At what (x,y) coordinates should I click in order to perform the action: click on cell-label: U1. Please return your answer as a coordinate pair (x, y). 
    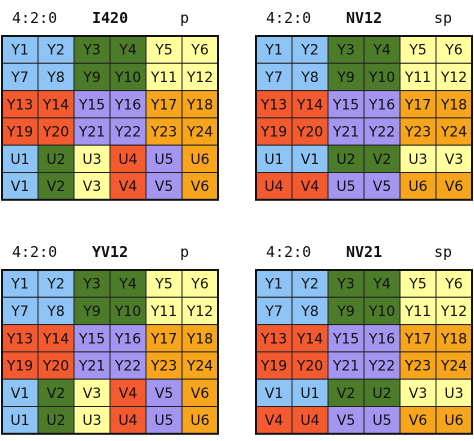
    Looking at the image, I should click on (309, 394).